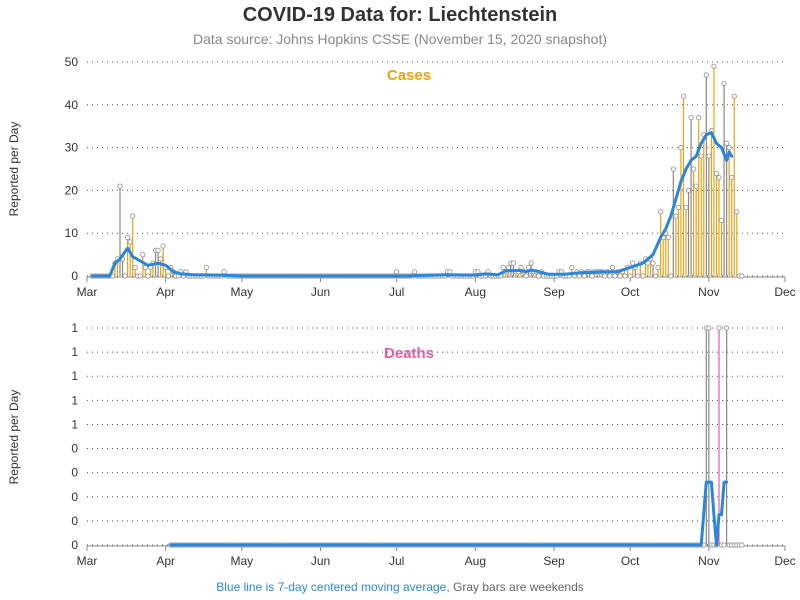 The height and width of the screenshot is (600, 800). What do you see at coordinates (518, 587) in the screenshot?
I see `footnote-weekends: Gray bars are weekends` at bounding box center [518, 587].